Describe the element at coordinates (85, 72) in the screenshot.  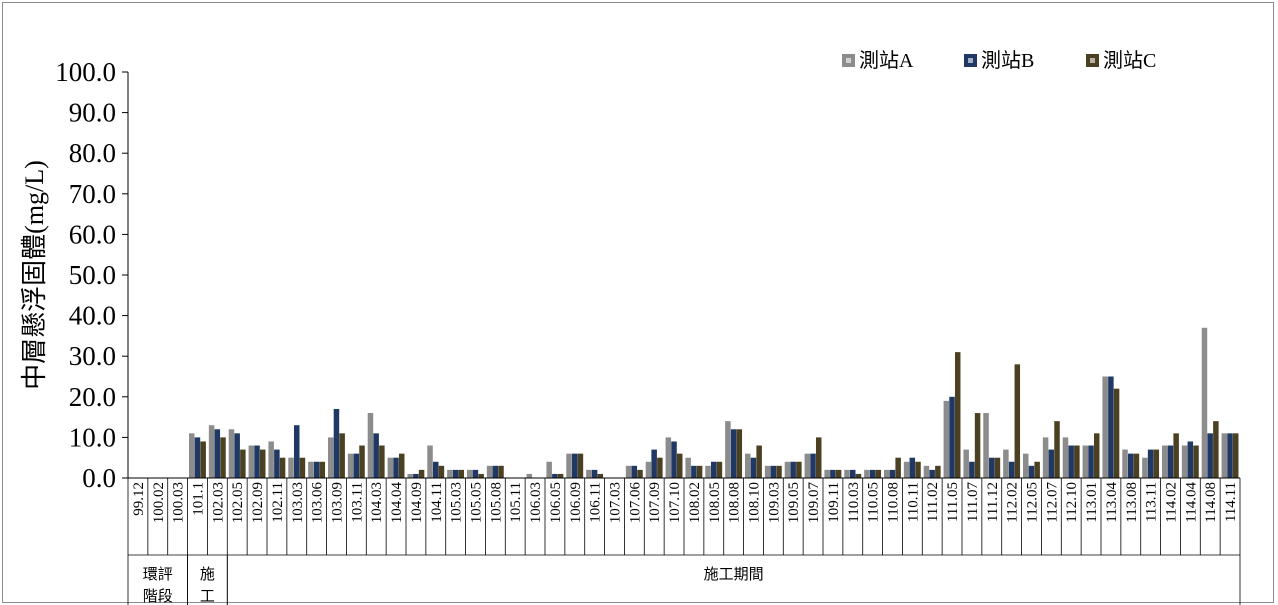
I see `y-tick-label: 100.0` at that location.